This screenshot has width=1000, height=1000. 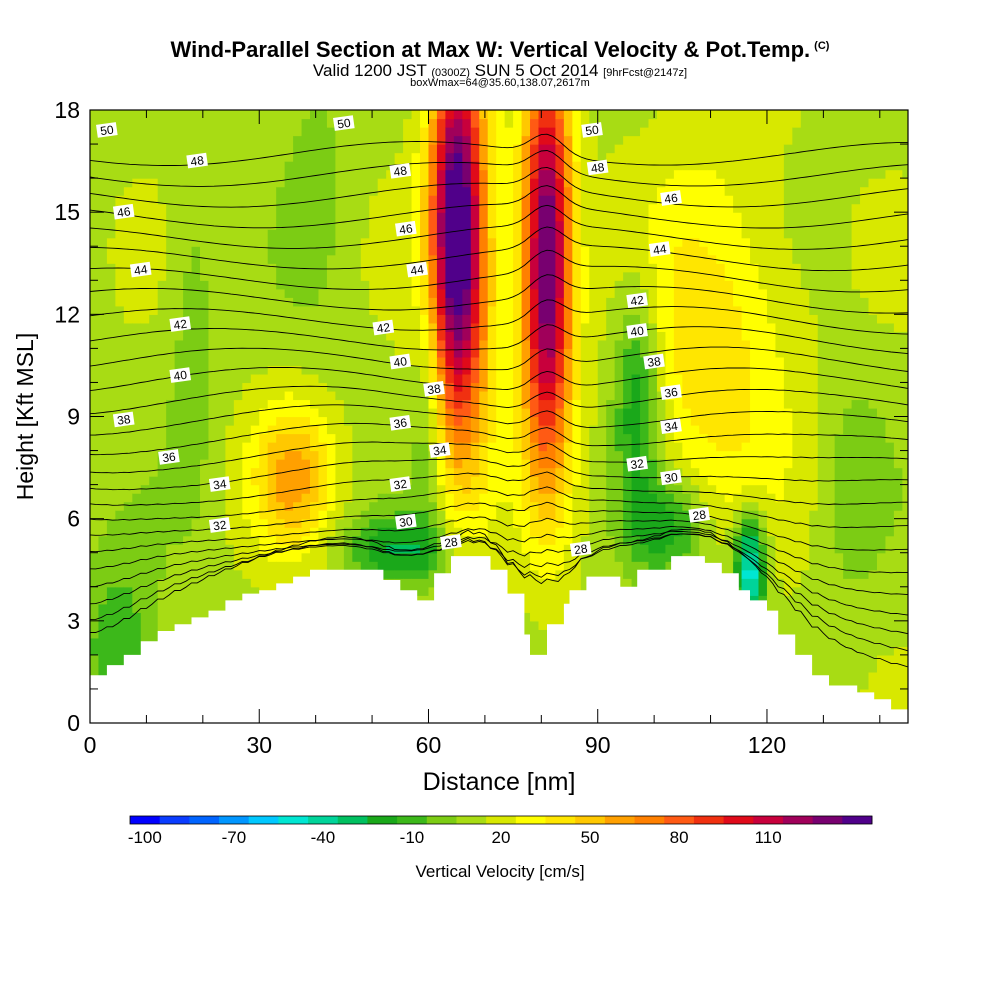 I want to click on colorbar-tick-label: -70, so click(x=234, y=837).